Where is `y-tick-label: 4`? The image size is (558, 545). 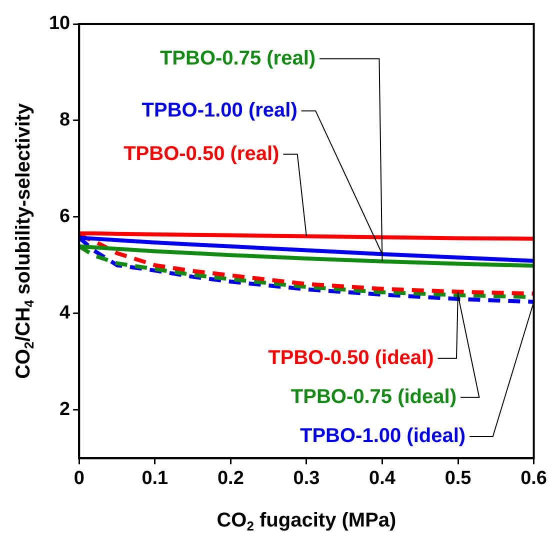 y-tick-label: 4 is located at coordinates (65, 313).